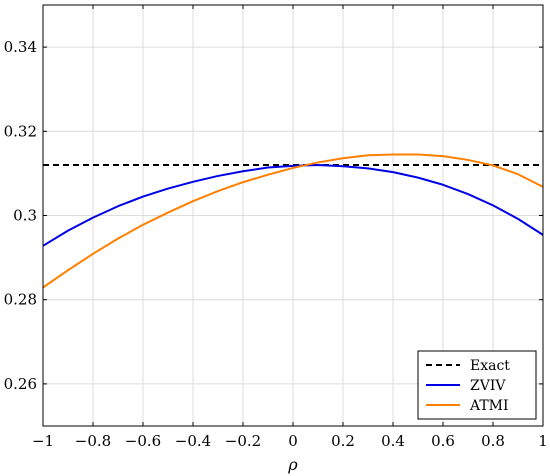 This screenshot has width=550, height=476. Describe the element at coordinates (25, 216) in the screenshot. I see `y-tick-label: 0.3` at that location.